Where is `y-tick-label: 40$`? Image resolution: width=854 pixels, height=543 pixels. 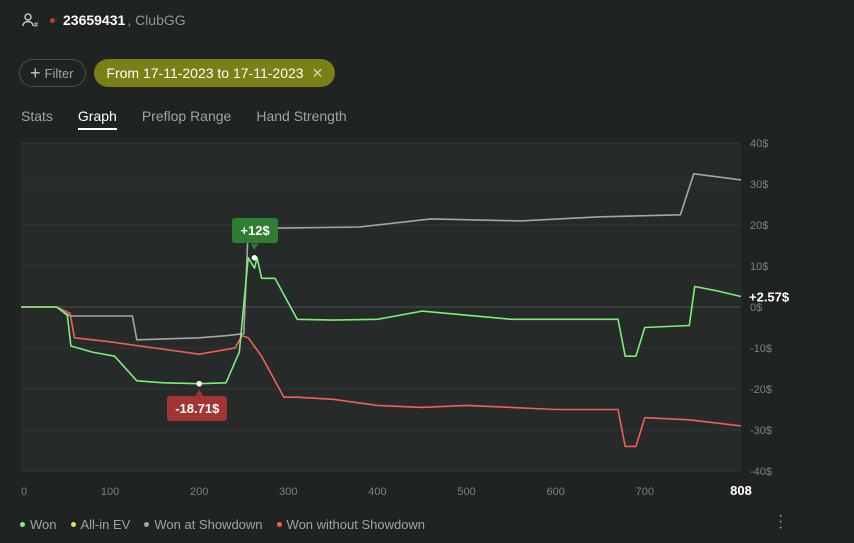 y-tick-label: 40$ is located at coordinates (759, 144).